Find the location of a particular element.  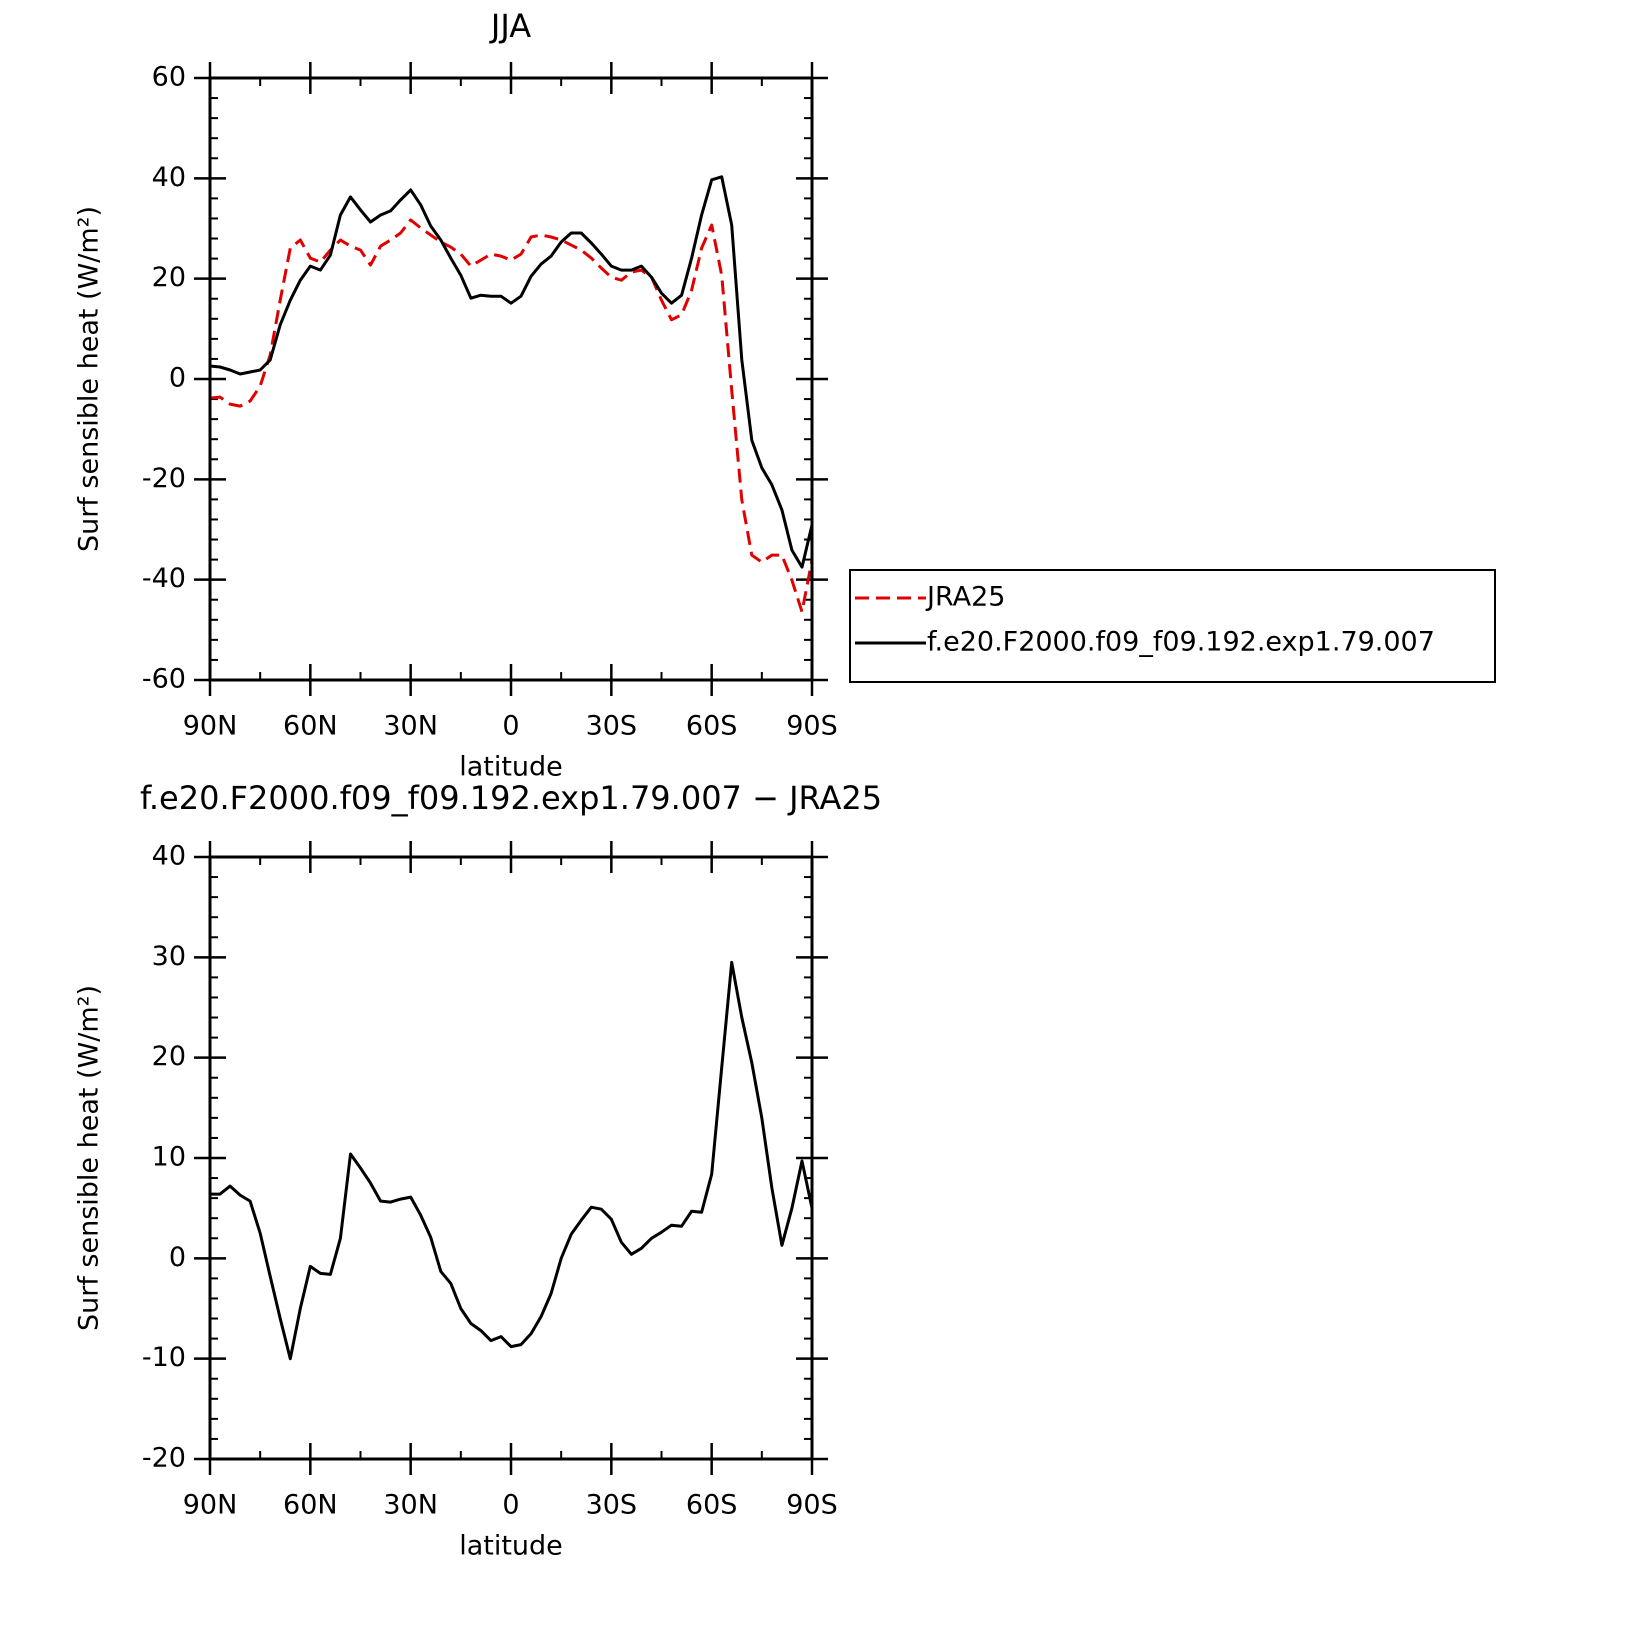

y-tick-label: 30 is located at coordinates (169, 956).